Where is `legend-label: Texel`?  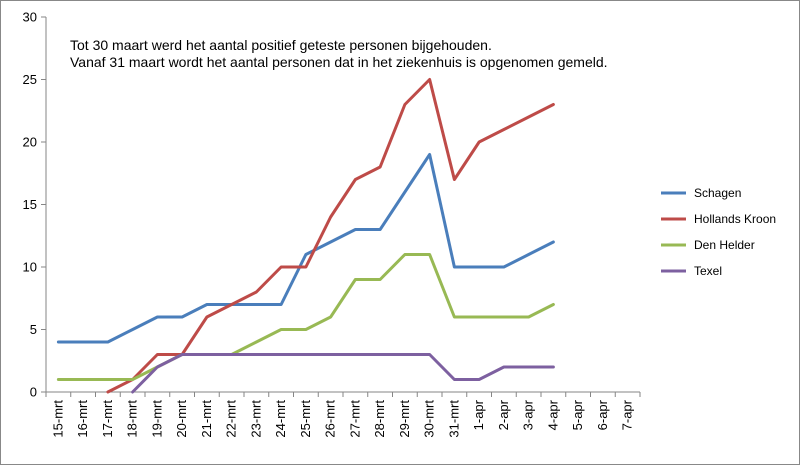 legend-label: Texel is located at coordinates (708, 271).